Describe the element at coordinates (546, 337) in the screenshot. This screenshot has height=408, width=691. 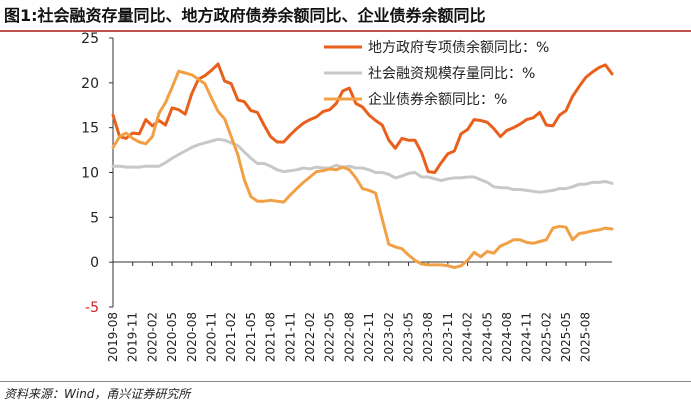
I see `x-tick-label: 2025-02` at that location.